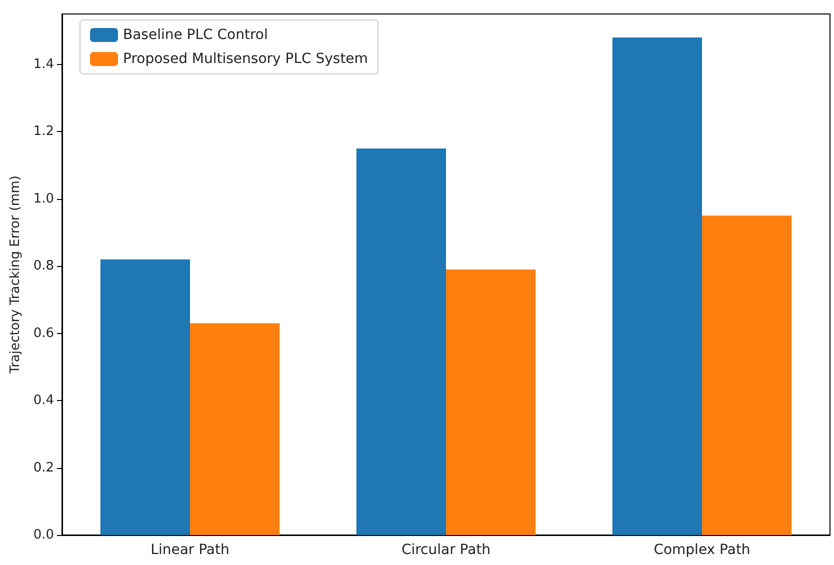  I want to click on y-tick-label: 0.2, so click(43, 468).